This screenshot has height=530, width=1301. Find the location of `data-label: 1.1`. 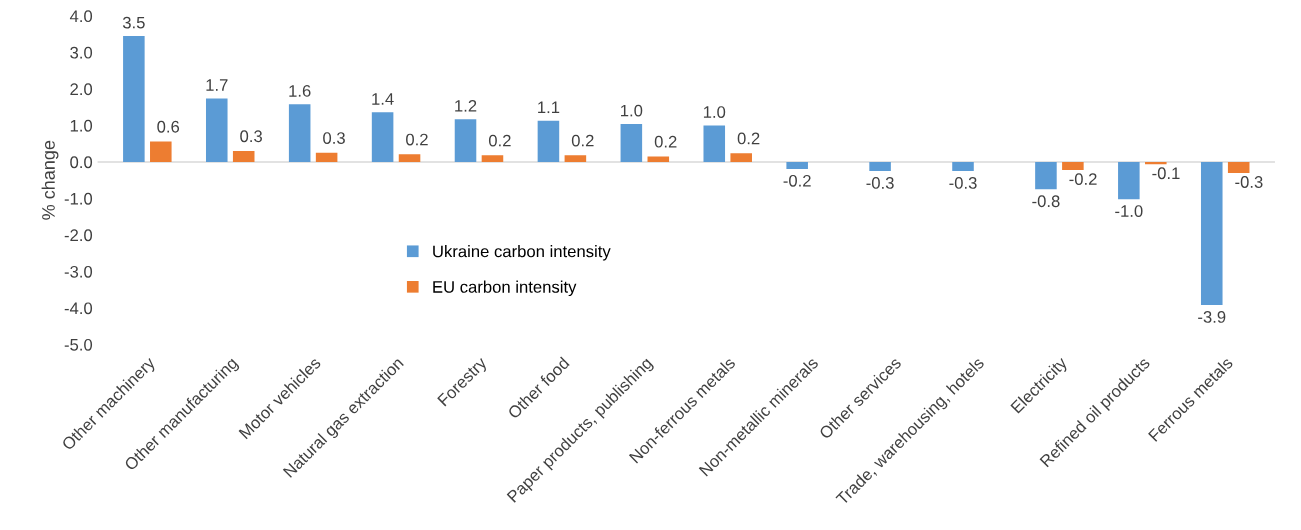

data-label: 1.1 is located at coordinates (549, 107).